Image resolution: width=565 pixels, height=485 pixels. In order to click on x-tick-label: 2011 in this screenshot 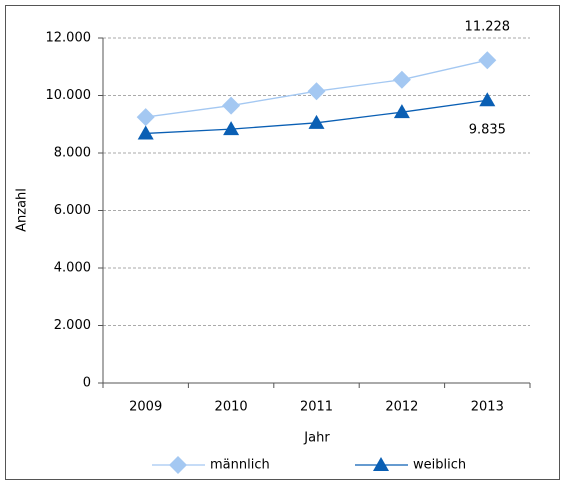, I will do `click(316, 407)`.